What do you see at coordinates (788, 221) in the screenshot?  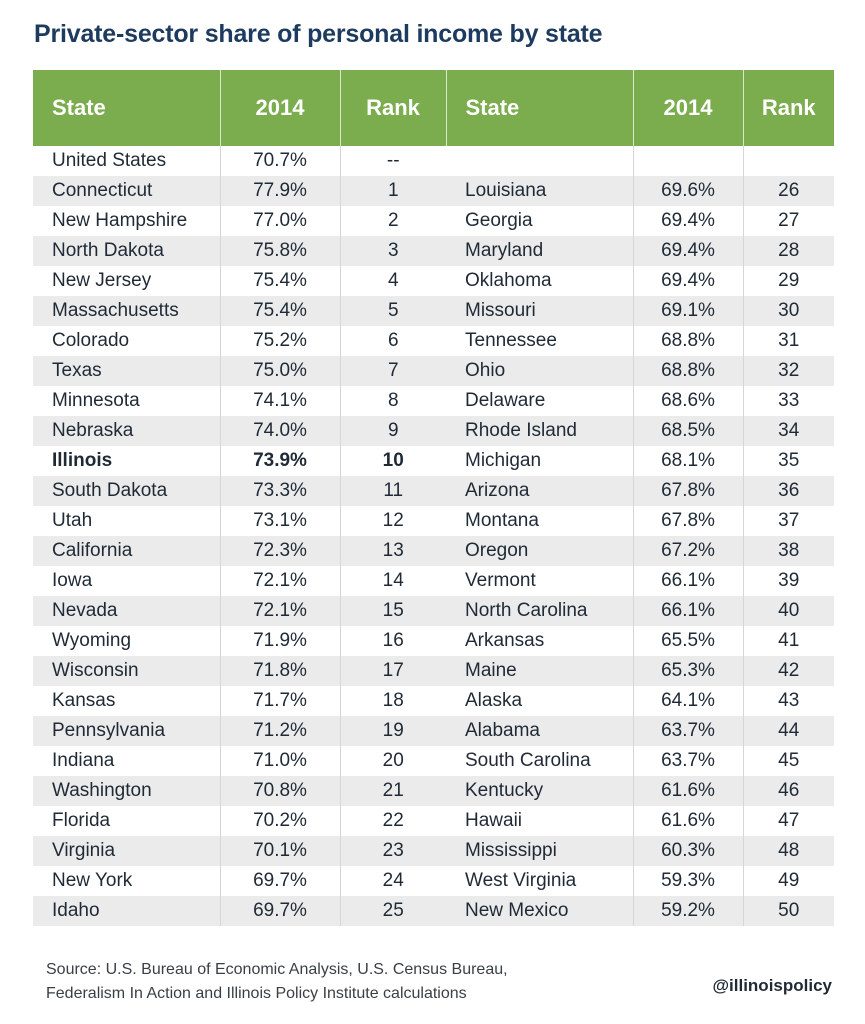 I see `rank-cell: 27` at bounding box center [788, 221].